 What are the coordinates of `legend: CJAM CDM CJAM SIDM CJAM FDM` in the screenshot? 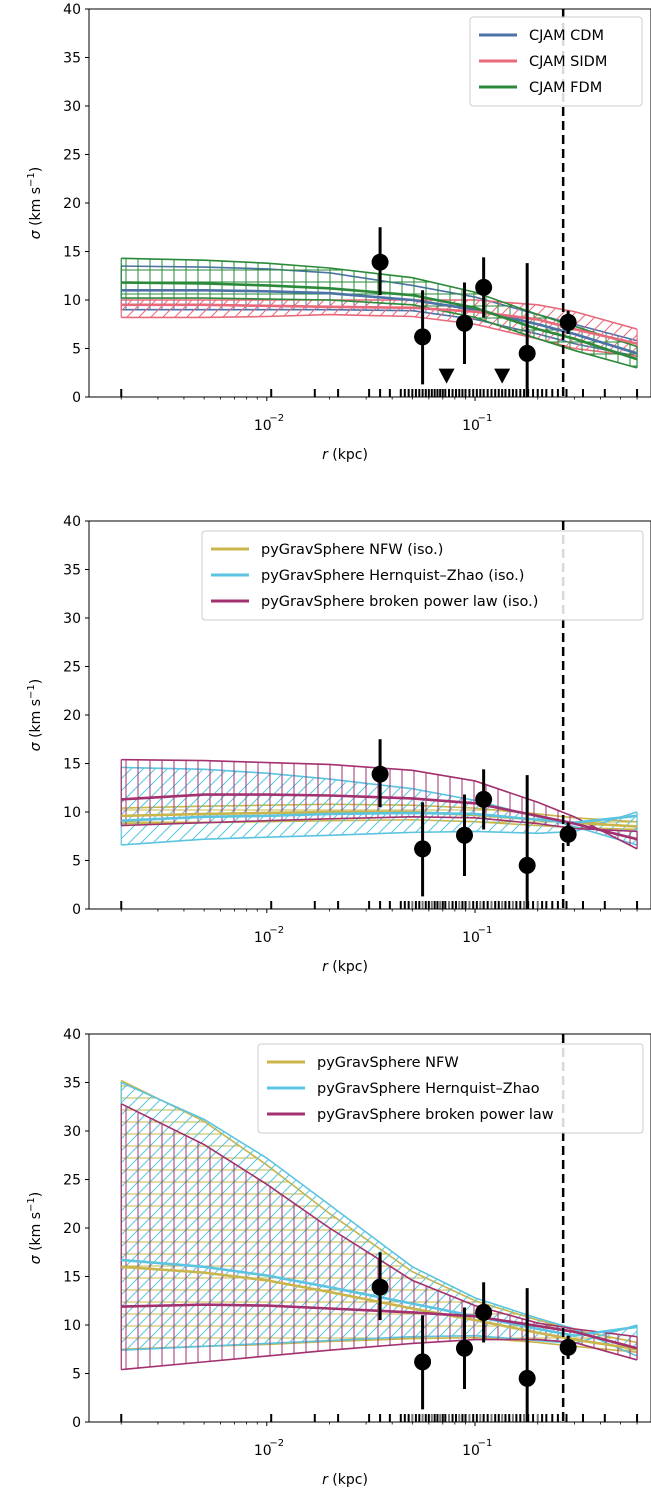 It's located at (556, 61).